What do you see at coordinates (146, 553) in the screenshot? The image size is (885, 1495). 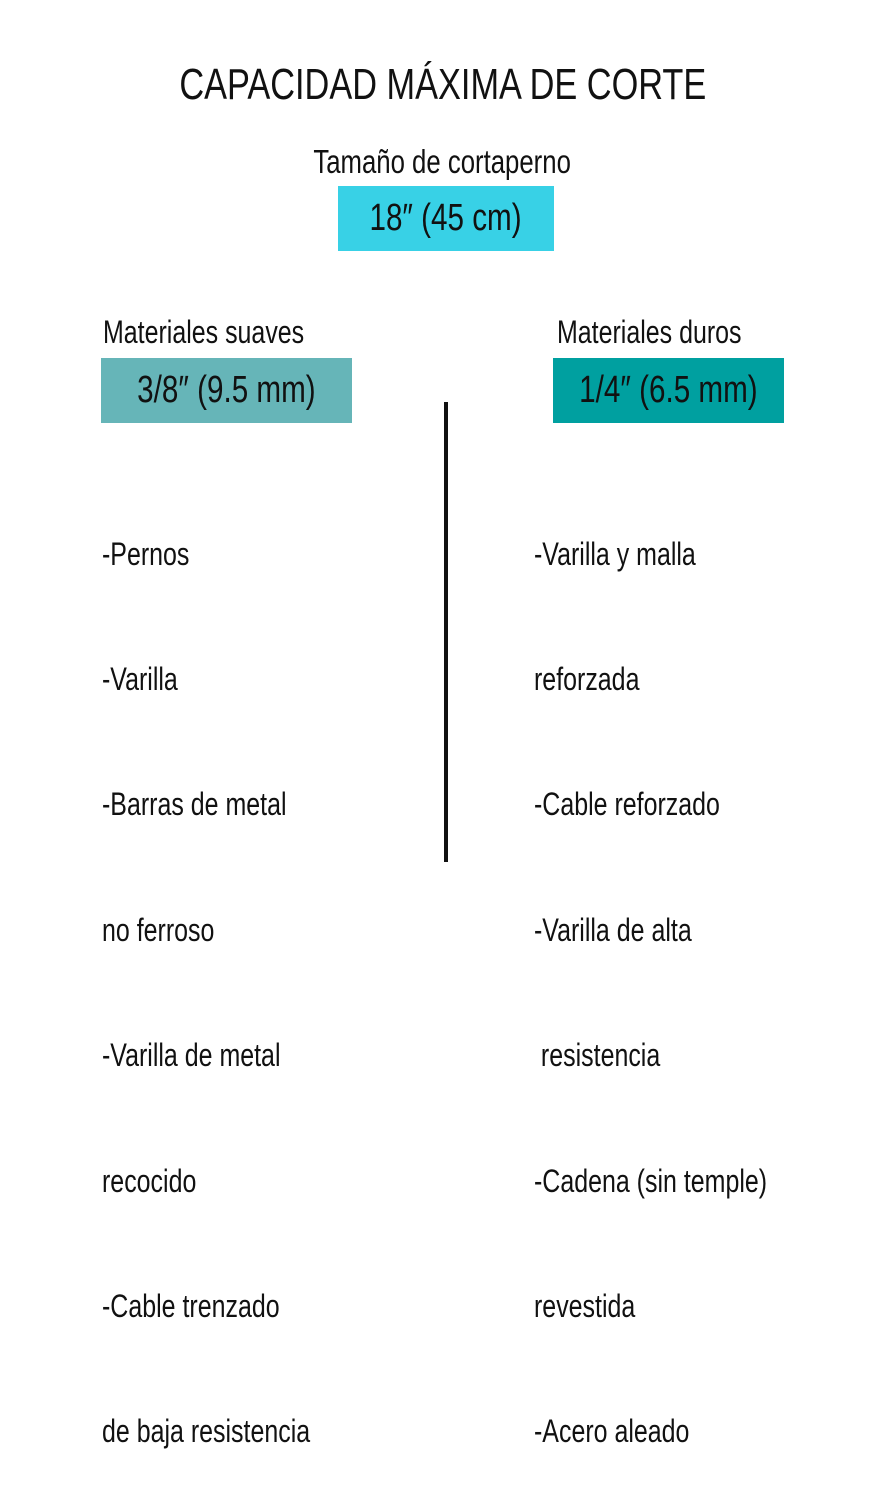 I see `list-item: -Pernos` at bounding box center [146, 553].